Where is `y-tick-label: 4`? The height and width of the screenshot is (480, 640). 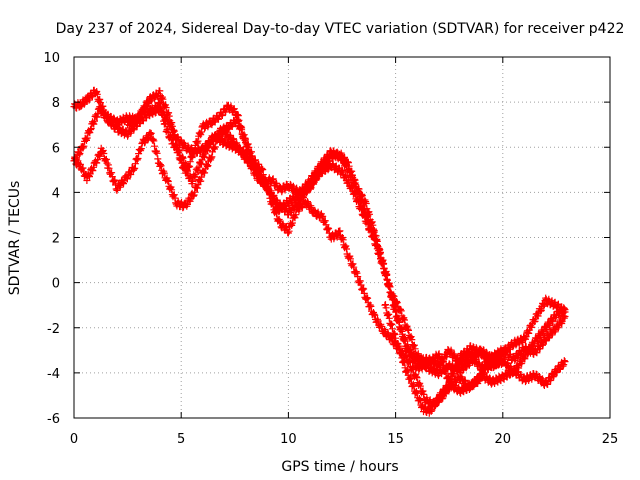 y-tick-label: 4 is located at coordinates (56, 193).